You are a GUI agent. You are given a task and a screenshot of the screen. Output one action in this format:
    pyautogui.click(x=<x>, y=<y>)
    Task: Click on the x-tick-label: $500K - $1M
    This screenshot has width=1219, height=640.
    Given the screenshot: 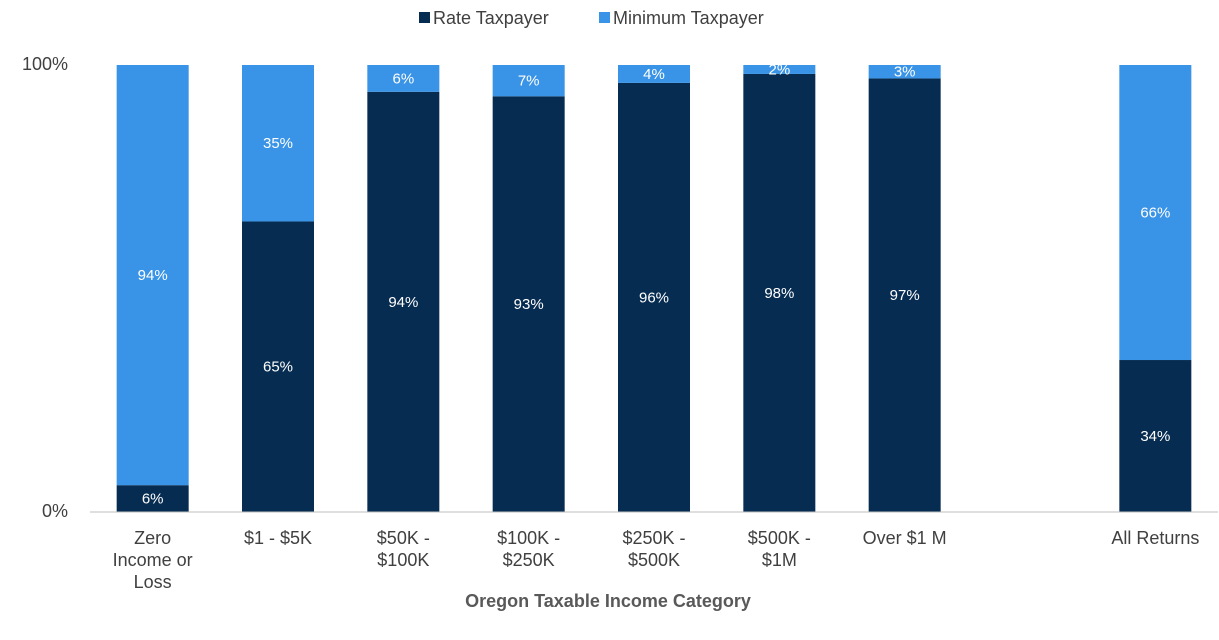 What is the action you would take?
    pyautogui.click(x=779, y=549)
    